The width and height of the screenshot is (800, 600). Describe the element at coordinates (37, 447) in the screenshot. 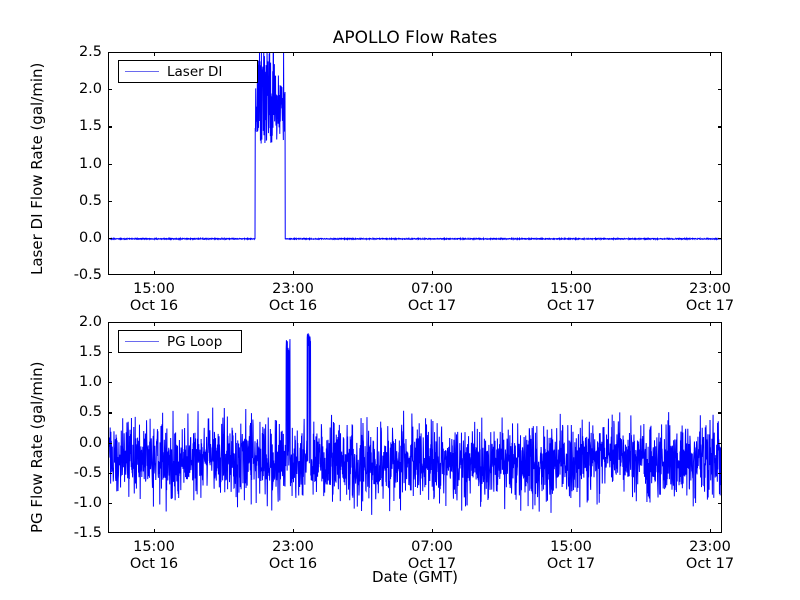

I see `y-axis-label-bottom: PG Flow Rate (gal/min)` at that location.